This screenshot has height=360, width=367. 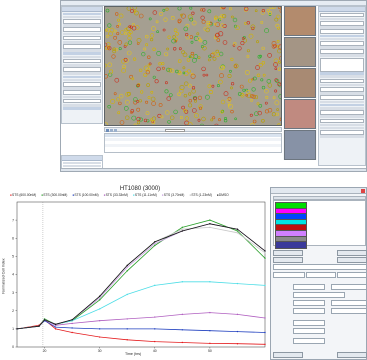 I want to click on dialog-ok-button, so click(x=288, y=355).